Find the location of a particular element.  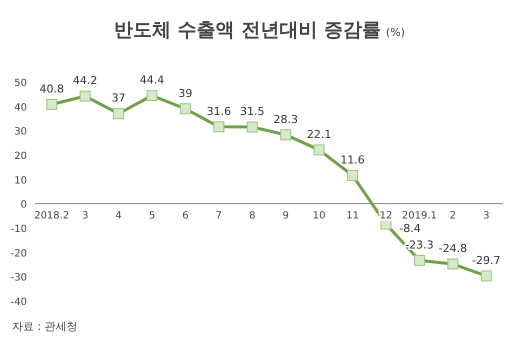

data-label: 22.1 is located at coordinates (319, 134).